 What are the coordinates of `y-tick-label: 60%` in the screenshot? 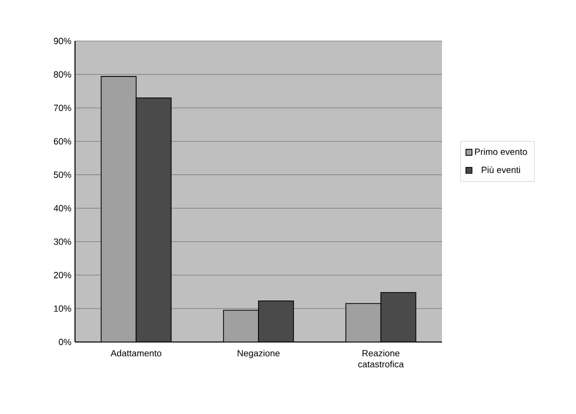 It's located at (63, 141).